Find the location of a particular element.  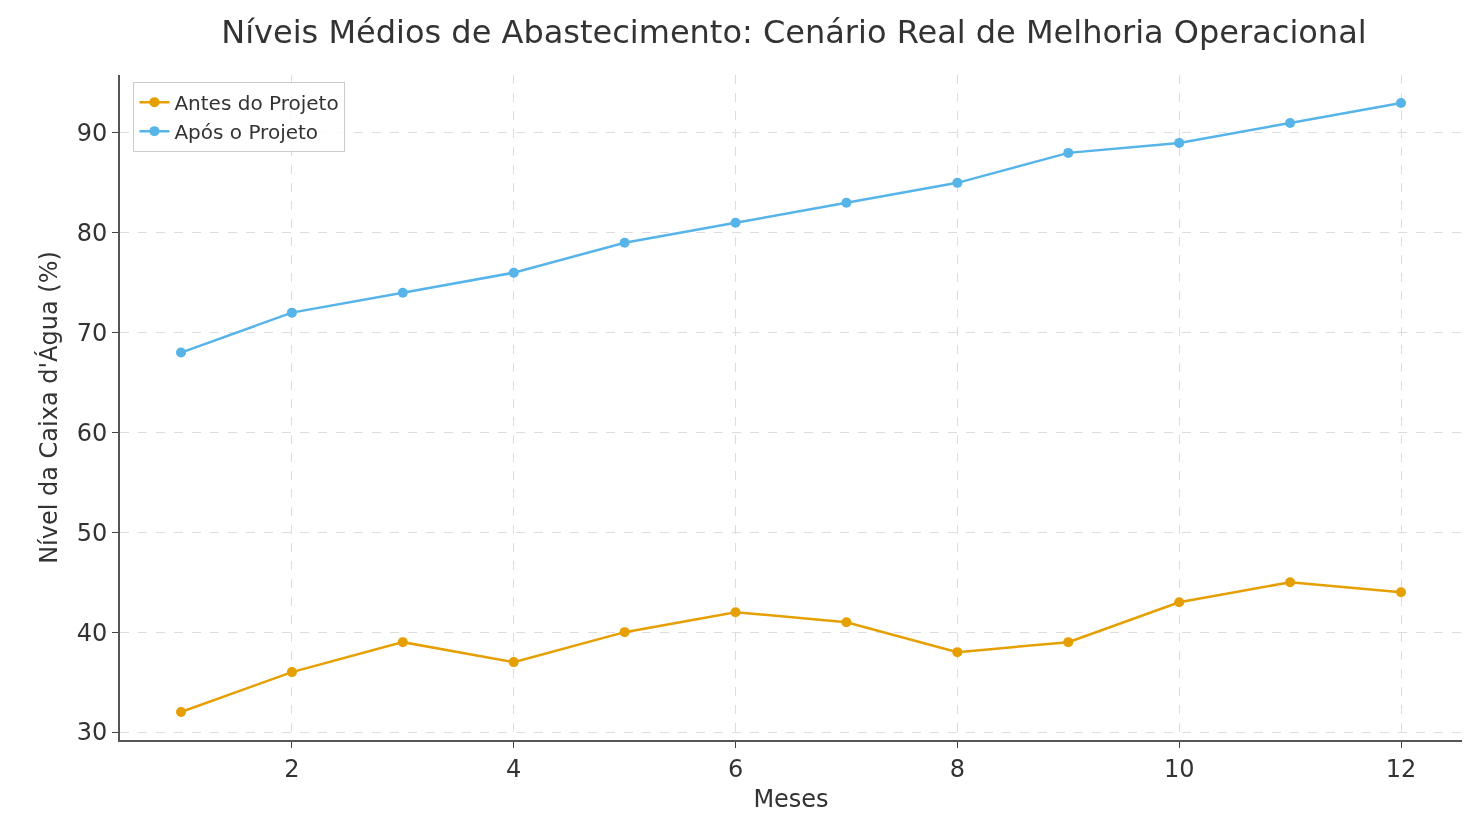

y-tick-label: 60 is located at coordinates (92, 432).